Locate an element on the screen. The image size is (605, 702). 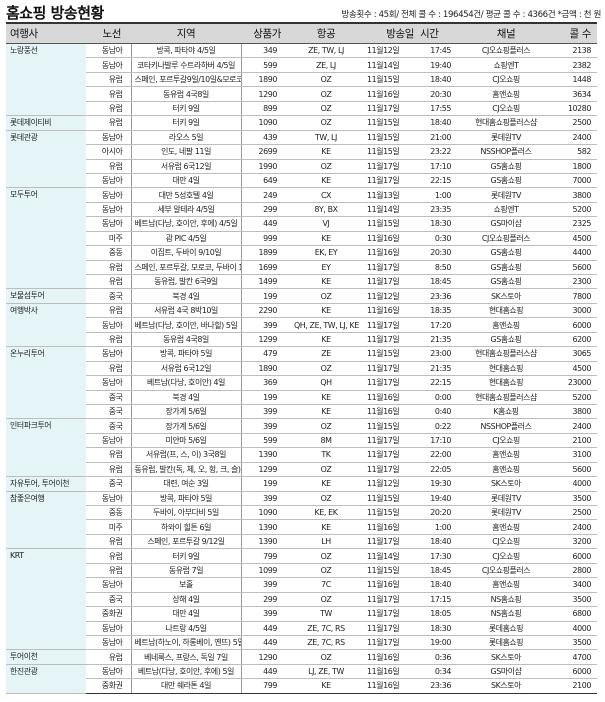
region-cell: 베트남(다낭, 호이안, 후에) 5일 is located at coordinates (186, 672).